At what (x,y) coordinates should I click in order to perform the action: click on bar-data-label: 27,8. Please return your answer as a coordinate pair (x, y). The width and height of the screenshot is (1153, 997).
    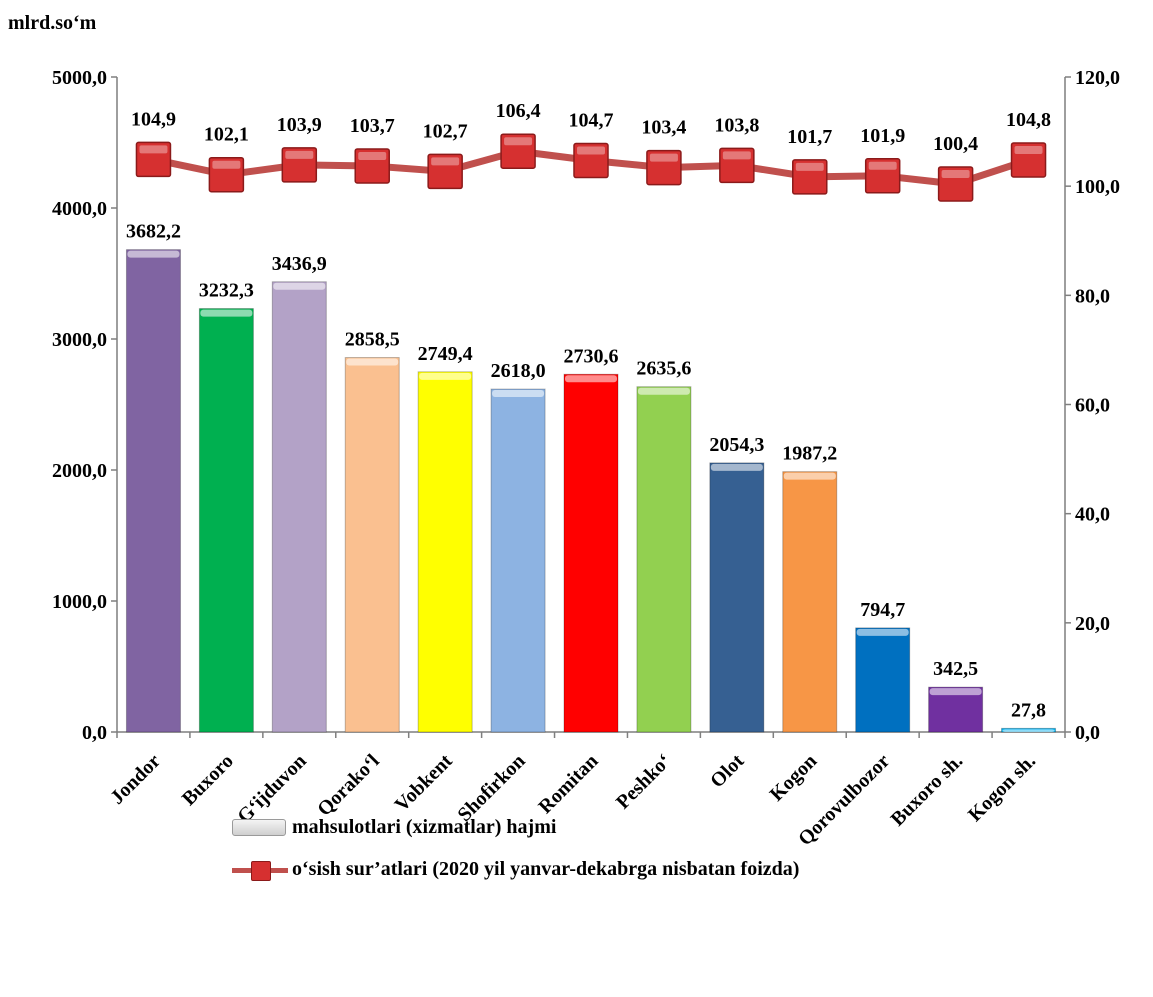
    Looking at the image, I should click on (1028, 710).